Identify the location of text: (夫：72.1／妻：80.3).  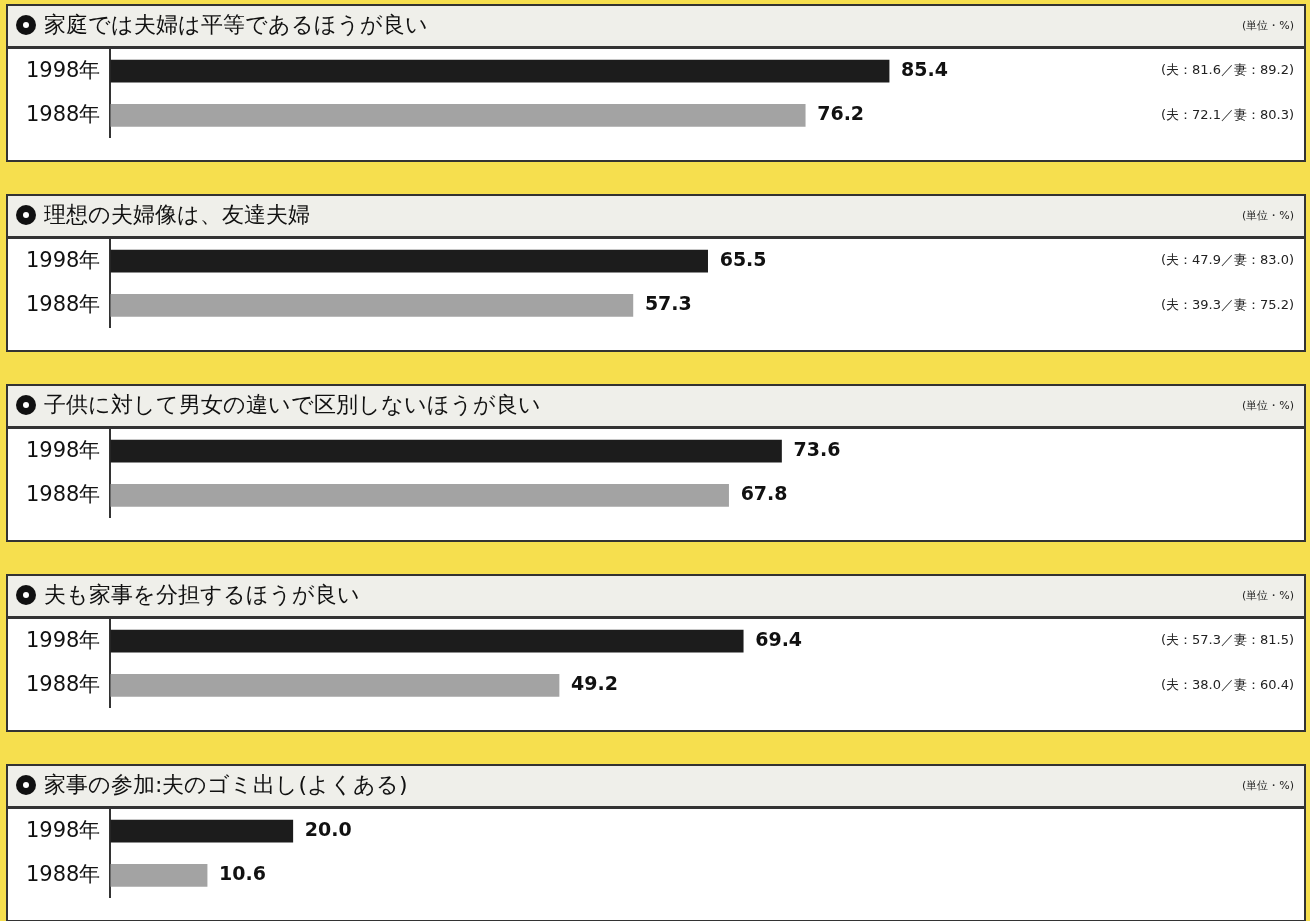
(1227, 114).